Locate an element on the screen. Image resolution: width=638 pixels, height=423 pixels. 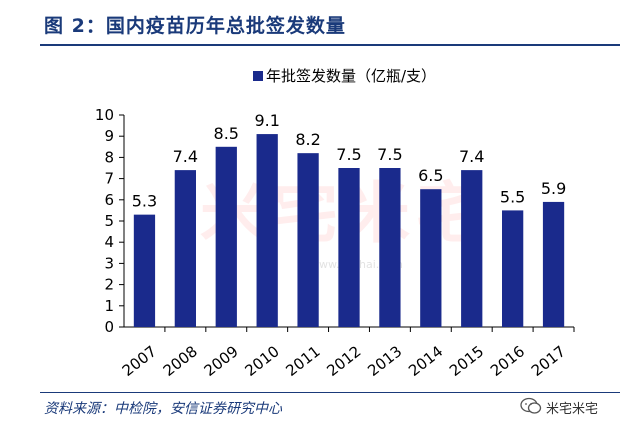
watermark-text: 米宅米宅 is located at coordinates (572, 409).